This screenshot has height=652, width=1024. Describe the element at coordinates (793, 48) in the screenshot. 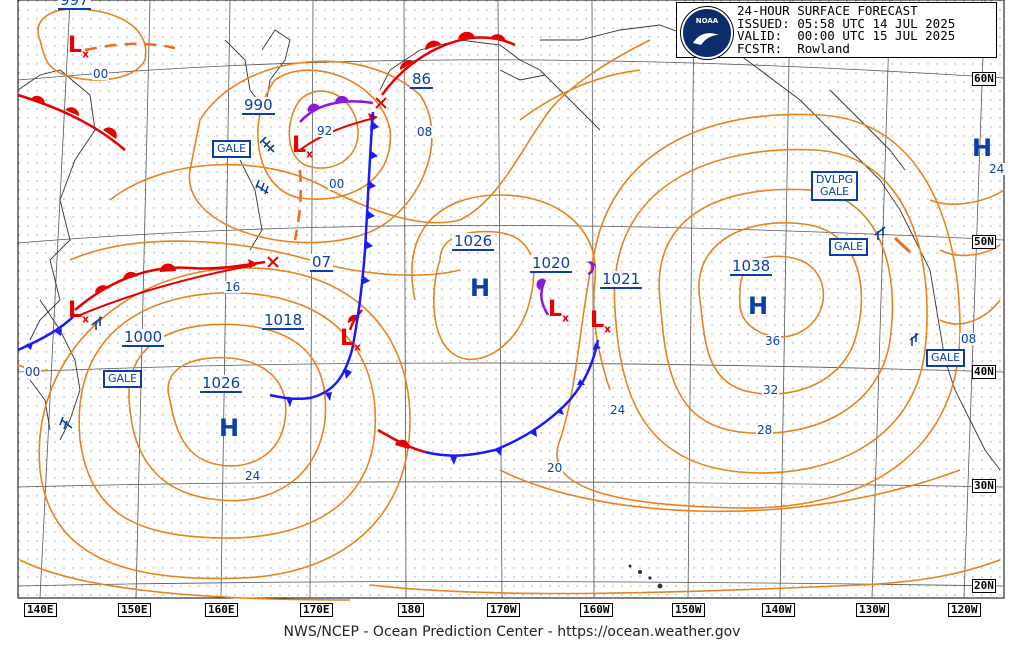

I see `forecaster-line: FCSTR: Rowland` at that location.